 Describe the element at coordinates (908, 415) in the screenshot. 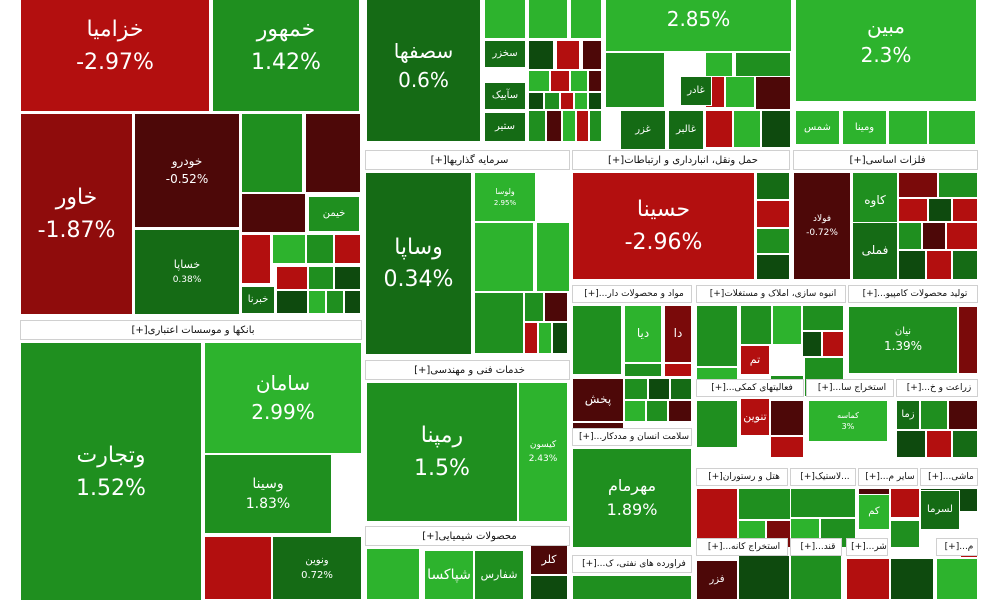

I see `stock-tile: زما` at that location.